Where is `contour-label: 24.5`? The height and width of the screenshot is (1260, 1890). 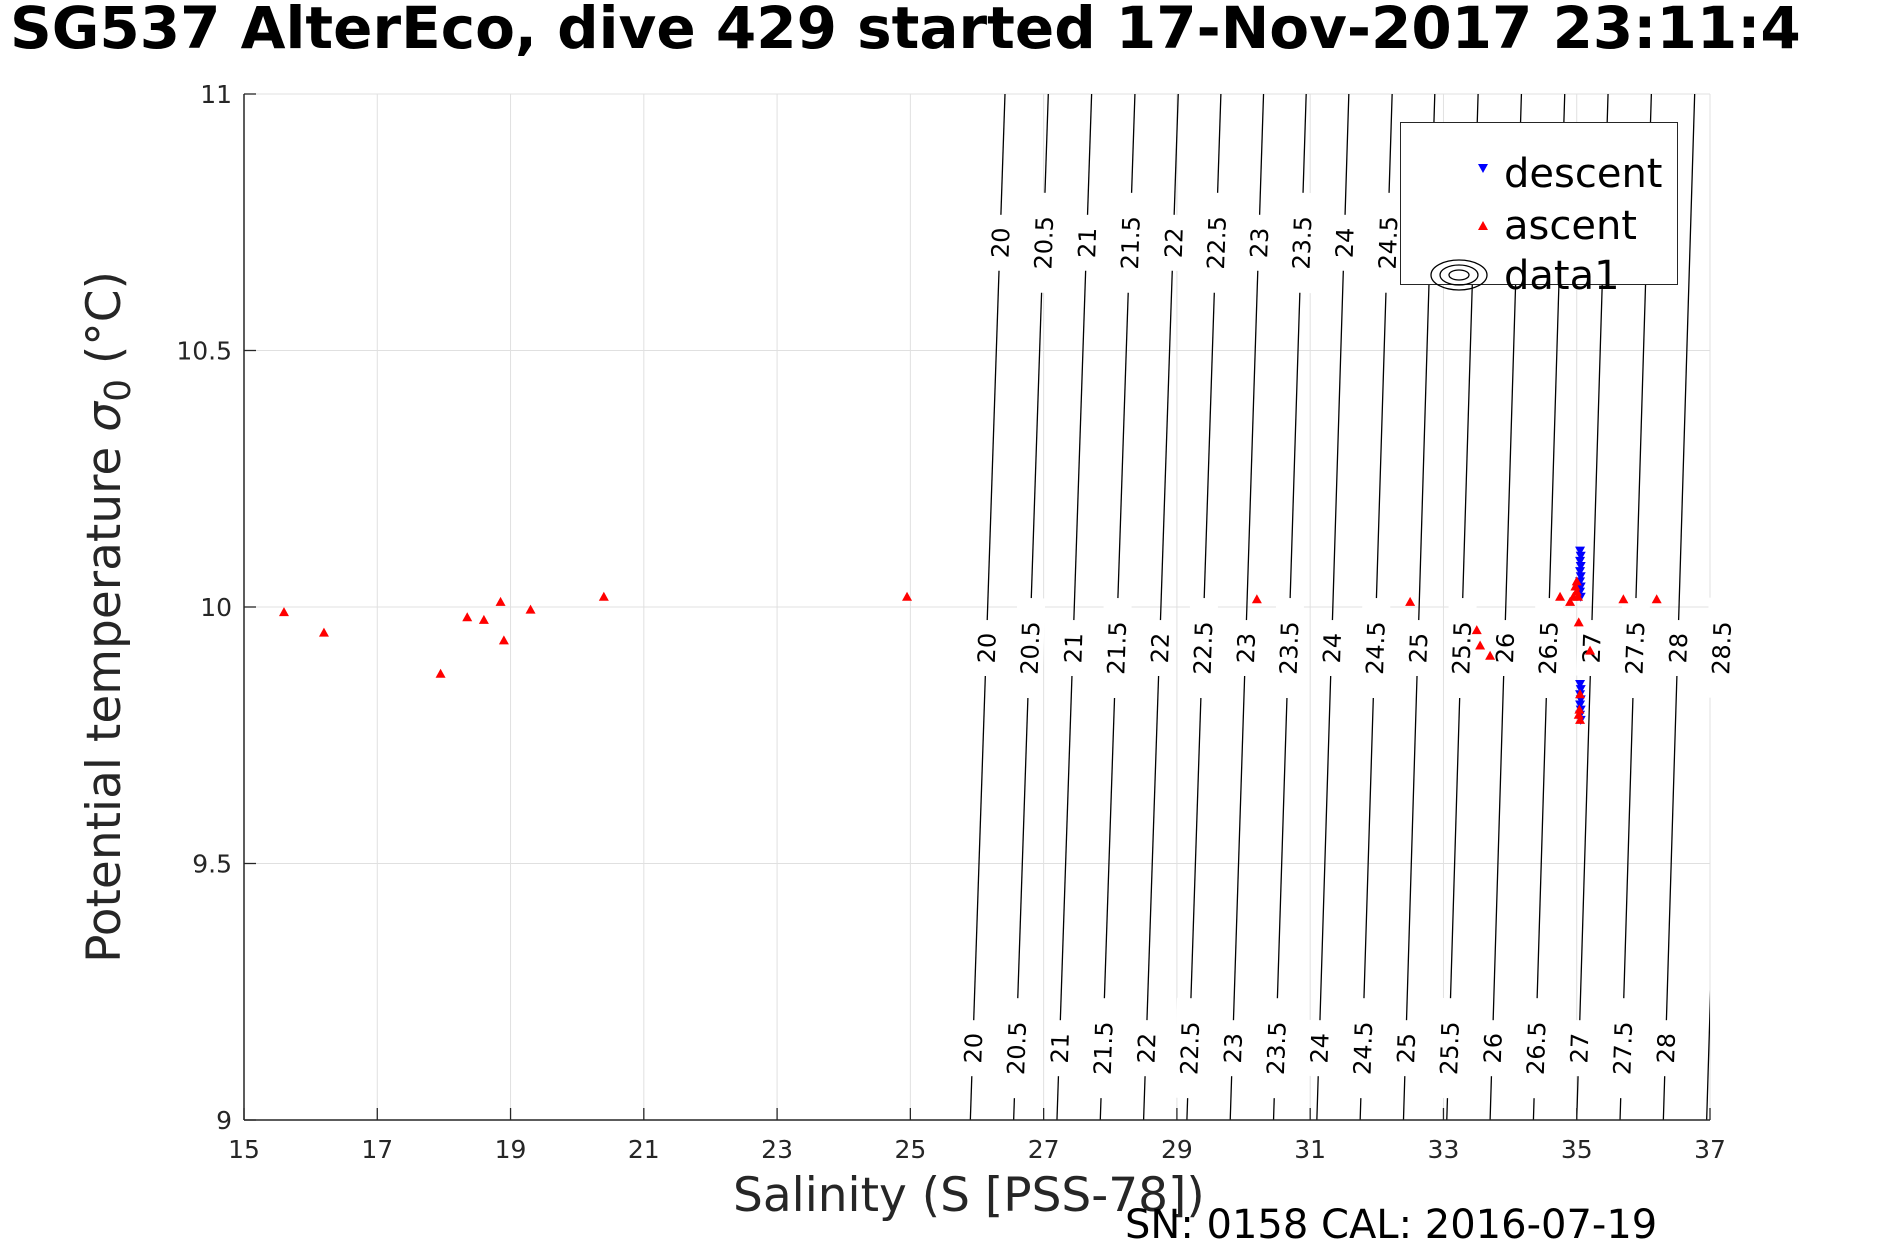 contour-label: 24.5 is located at coordinates (1389, 243).